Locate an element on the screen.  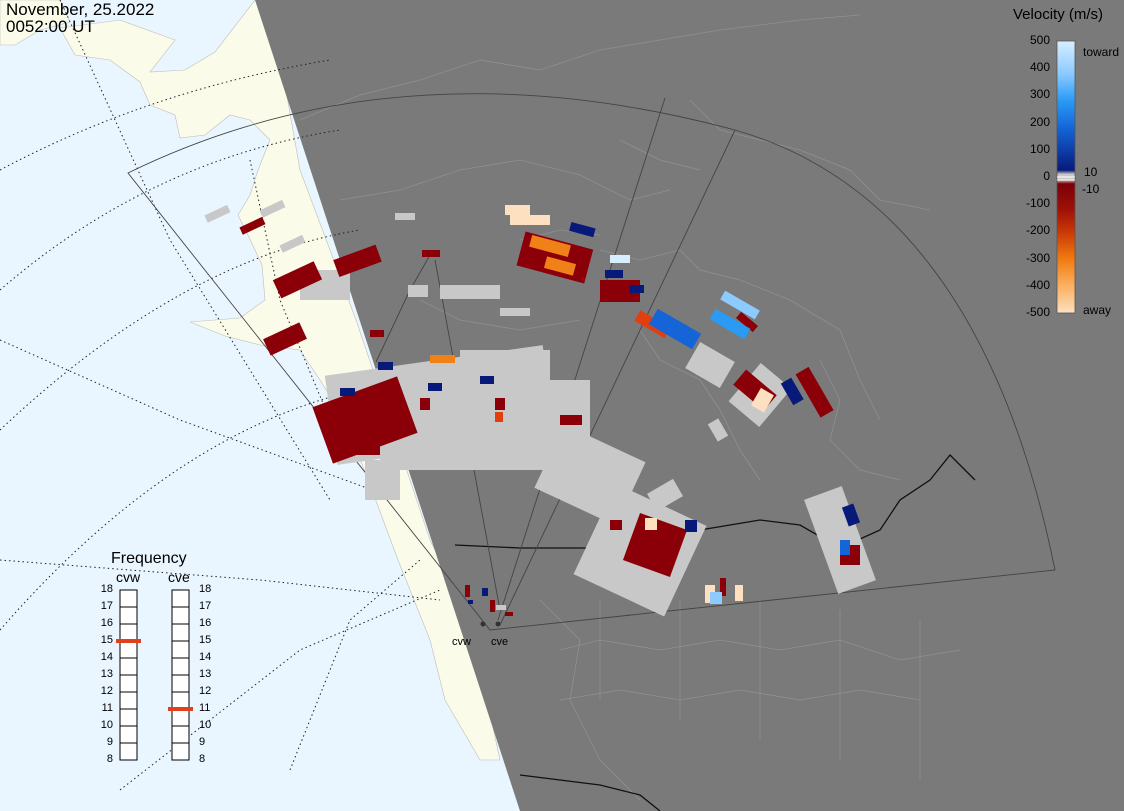
colorbar-tick-label: -300 is located at coordinates (1037, 257).